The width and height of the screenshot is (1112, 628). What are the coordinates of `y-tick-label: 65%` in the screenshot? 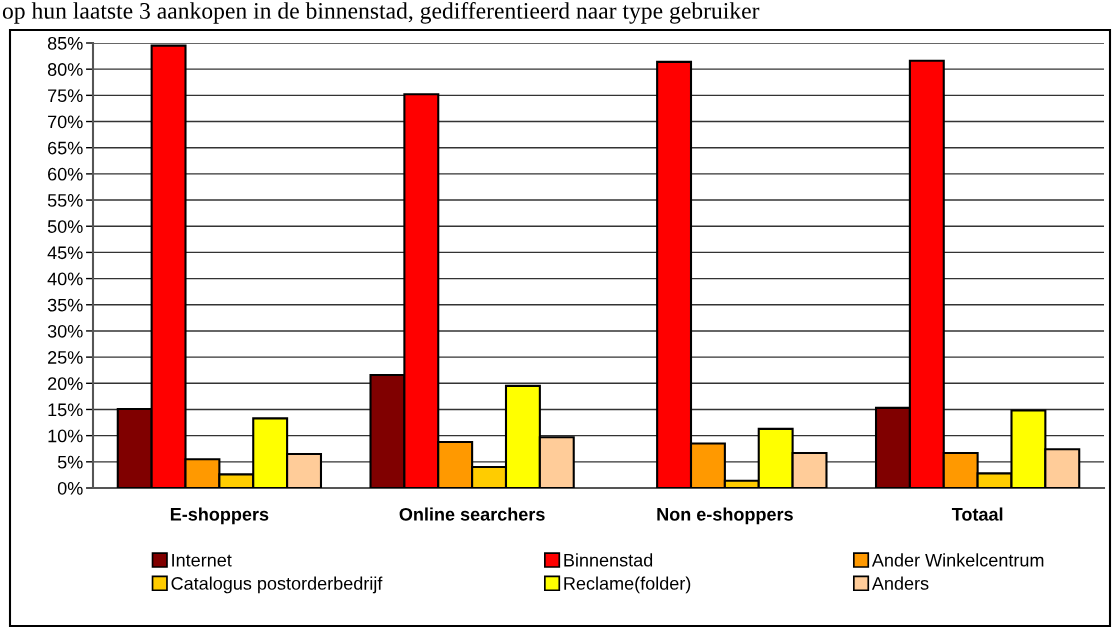 It's located at (65, 148).